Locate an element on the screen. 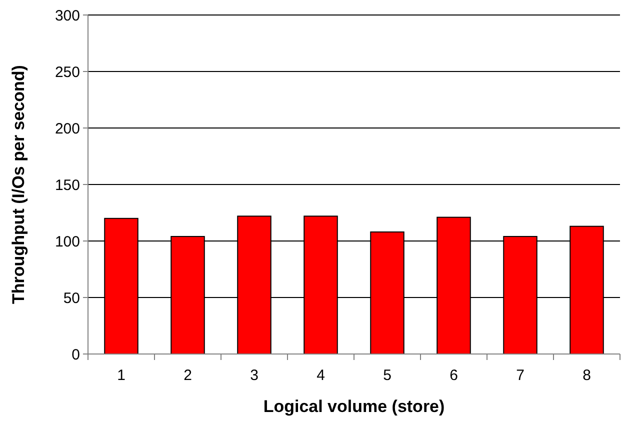  x-tick-label: 1 is located at coordinates (121, 375).